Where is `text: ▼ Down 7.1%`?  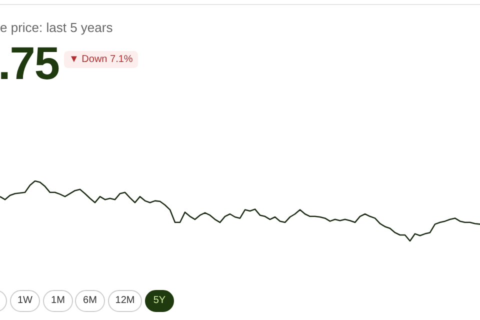 text: ▼ Down 7.1% is located at coordinates (101, 59).